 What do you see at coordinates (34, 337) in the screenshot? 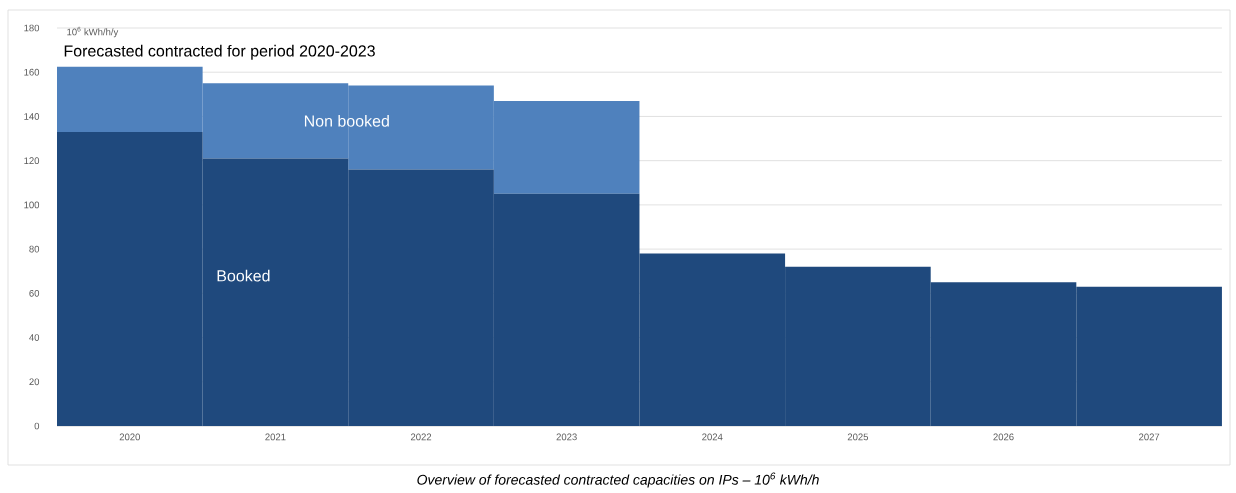
I see `y-tick-label: 40` at bounding box center [34, 337].